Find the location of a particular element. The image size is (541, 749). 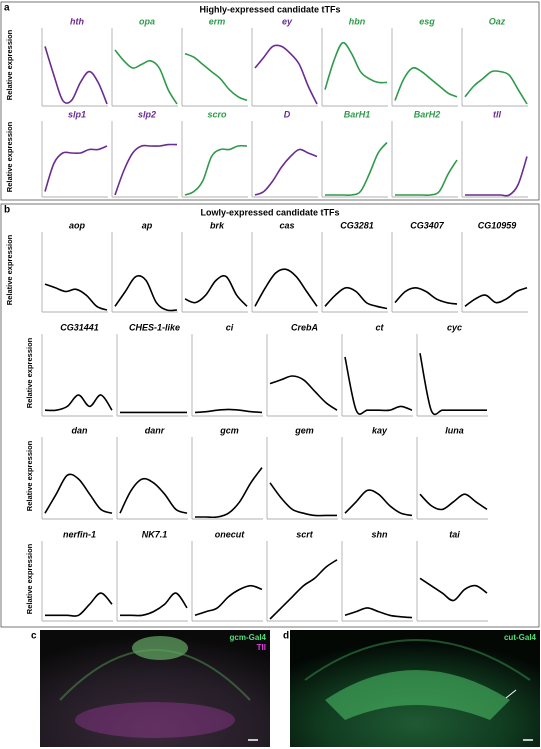

panel-label: d is located at coordinates (286, 636).